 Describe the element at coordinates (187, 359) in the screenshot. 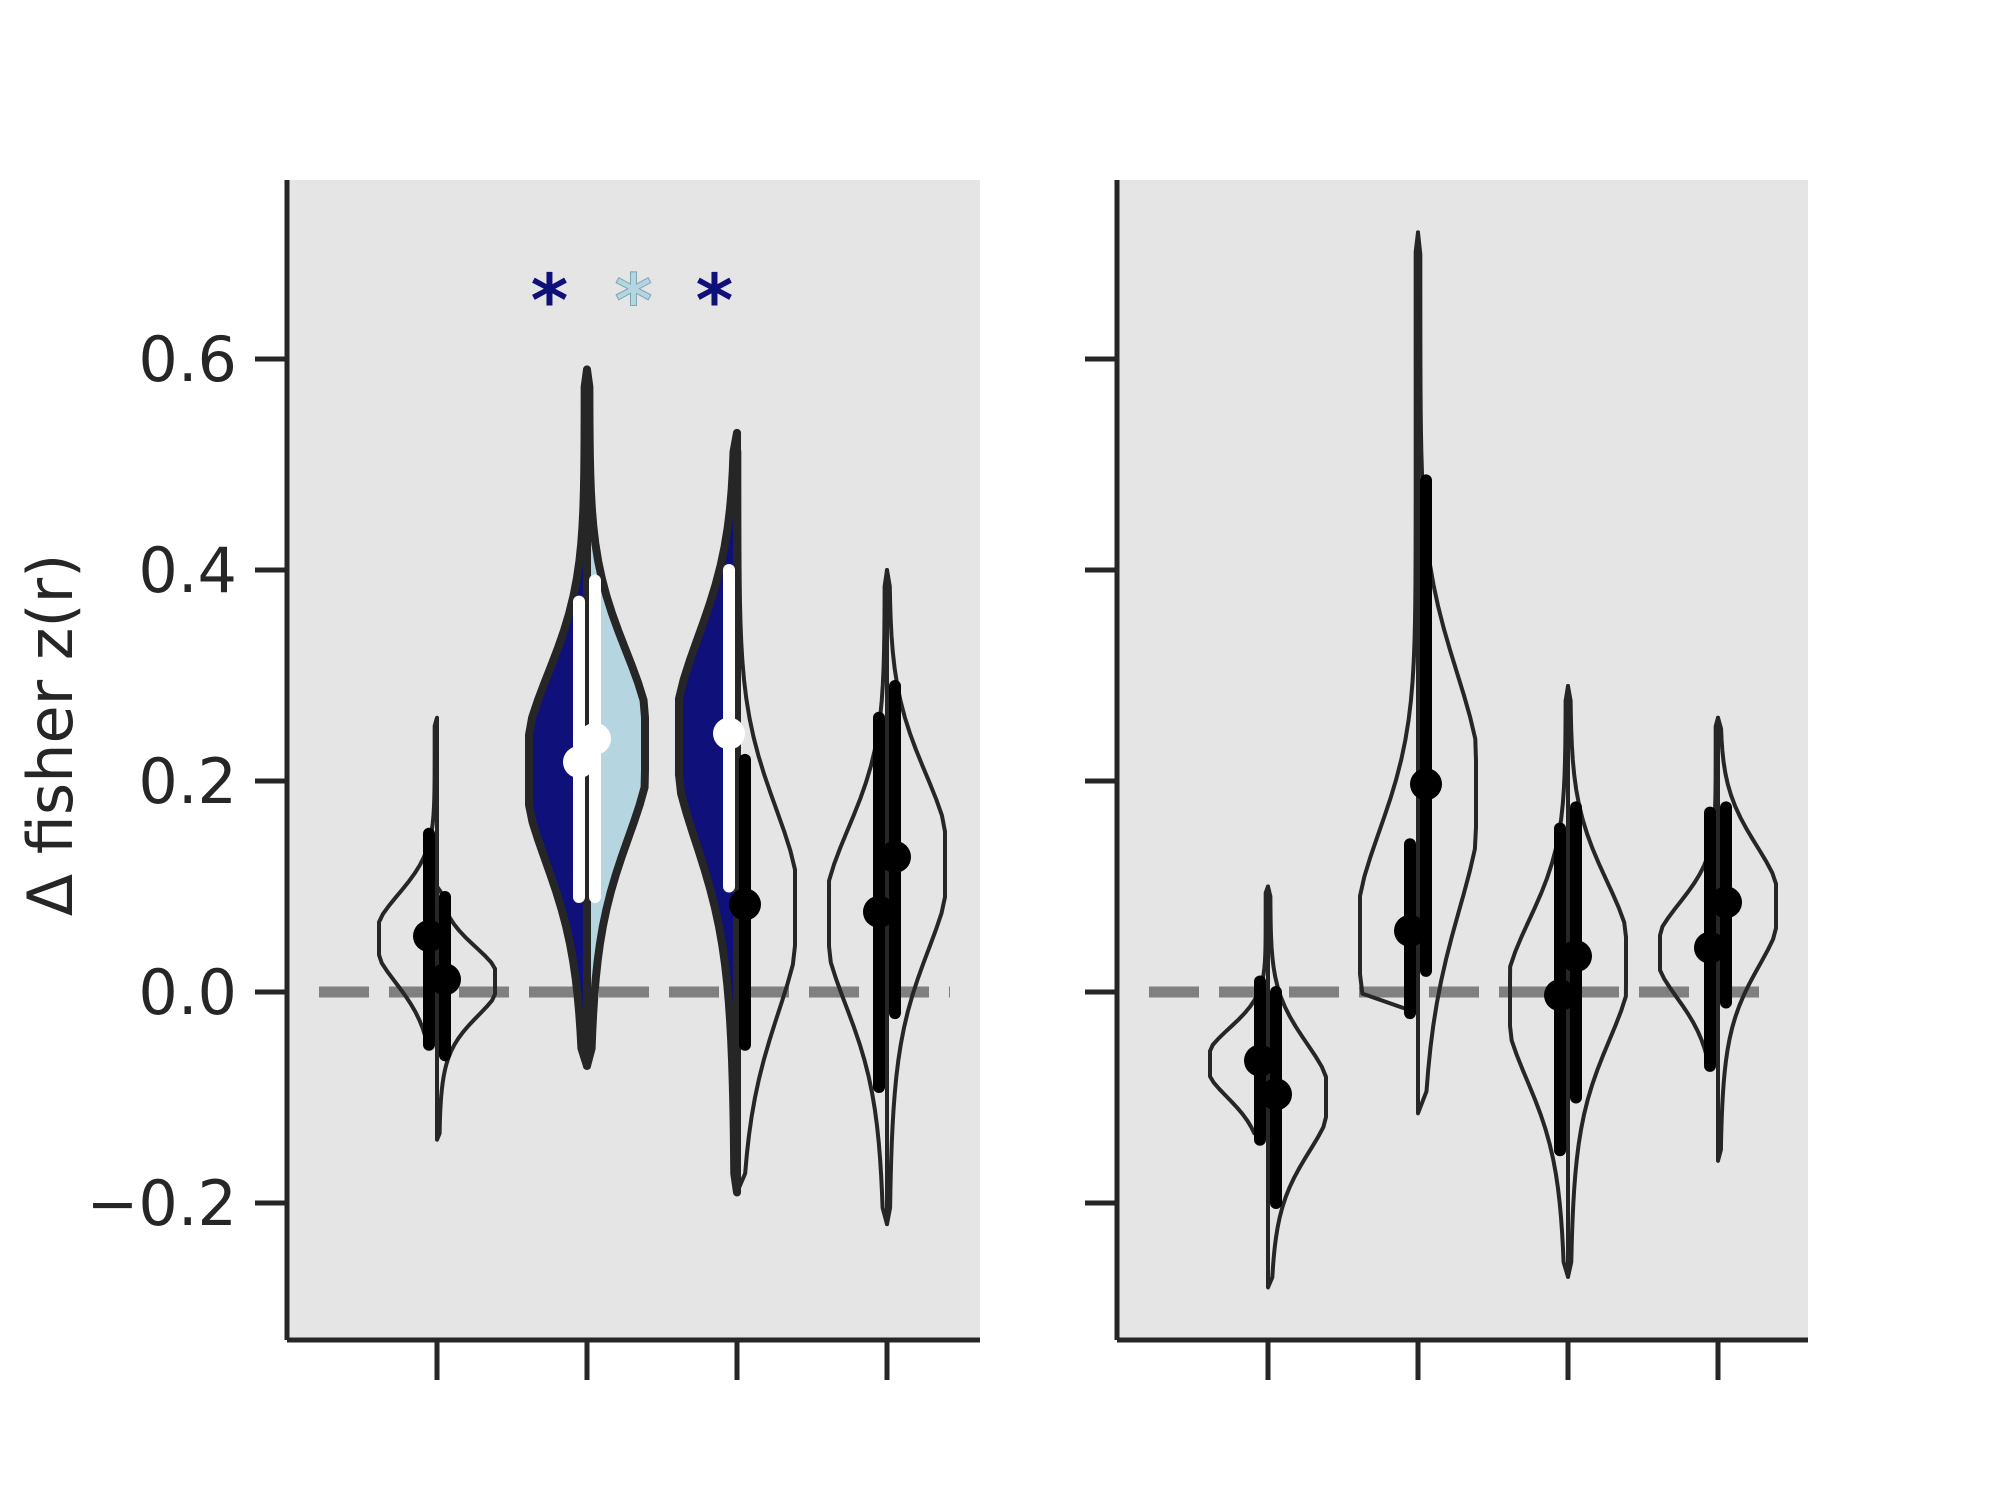

I see `y-tick-label: 0.6` at that location.